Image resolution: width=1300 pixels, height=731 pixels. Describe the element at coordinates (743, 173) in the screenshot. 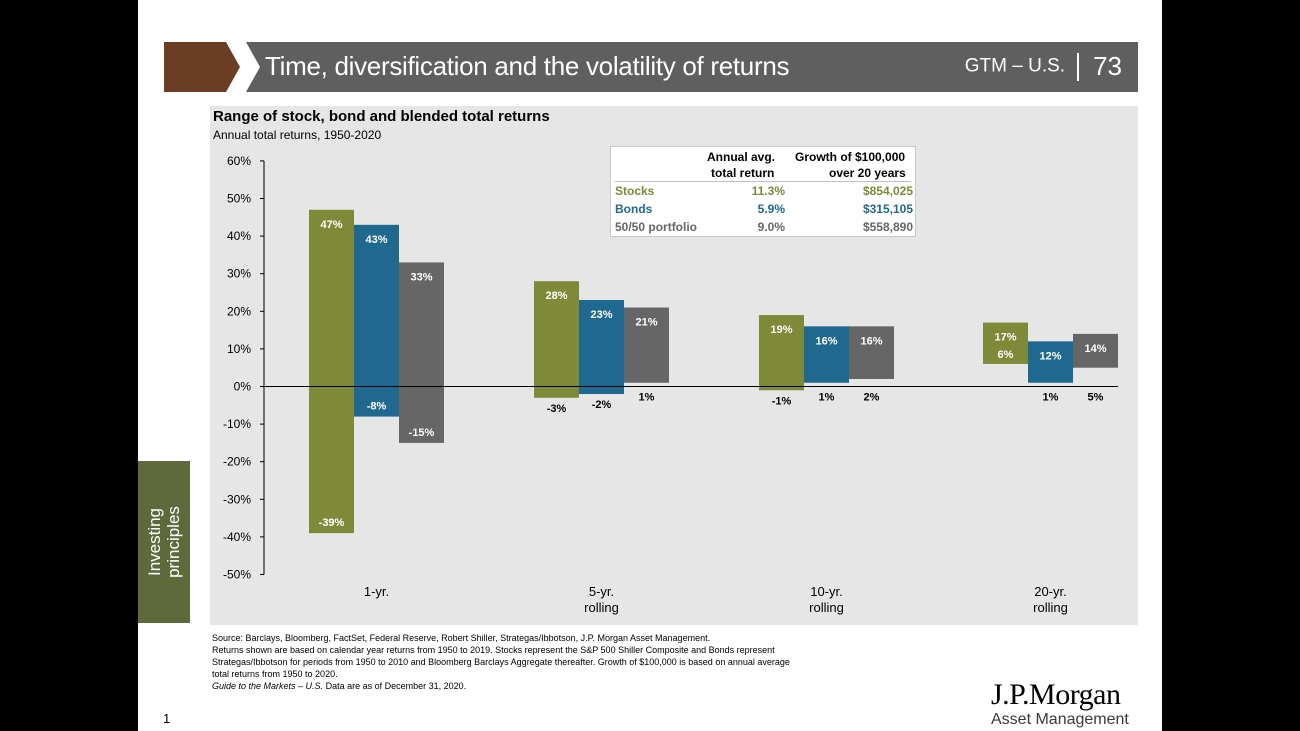

I see `table-header-avg-2: total return` at that location.